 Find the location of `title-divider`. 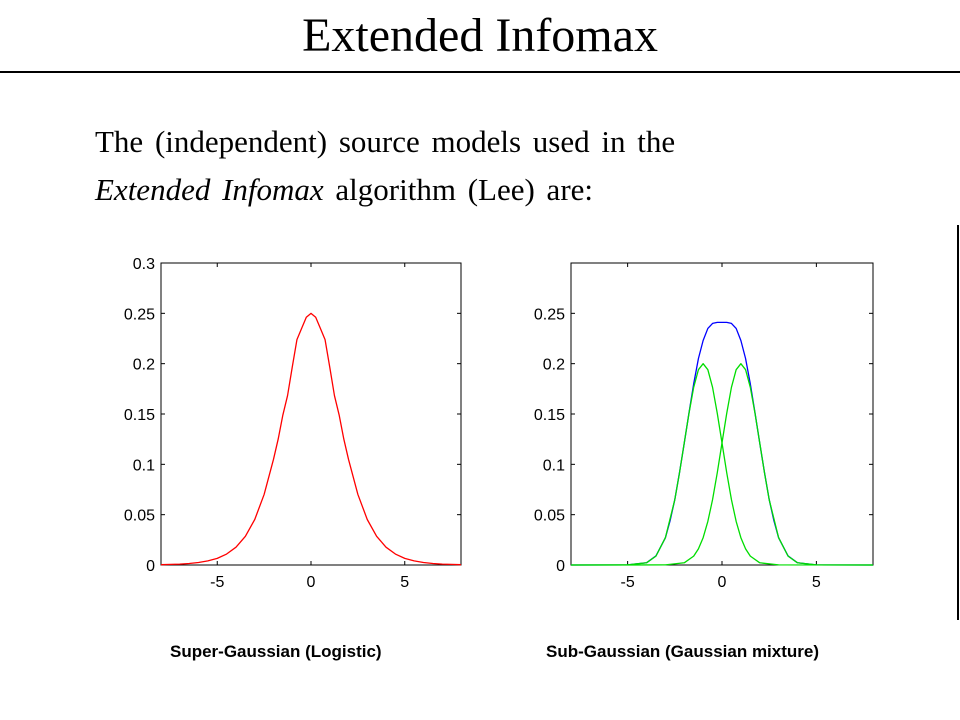

title-divider is located at coordinates (480, 72).